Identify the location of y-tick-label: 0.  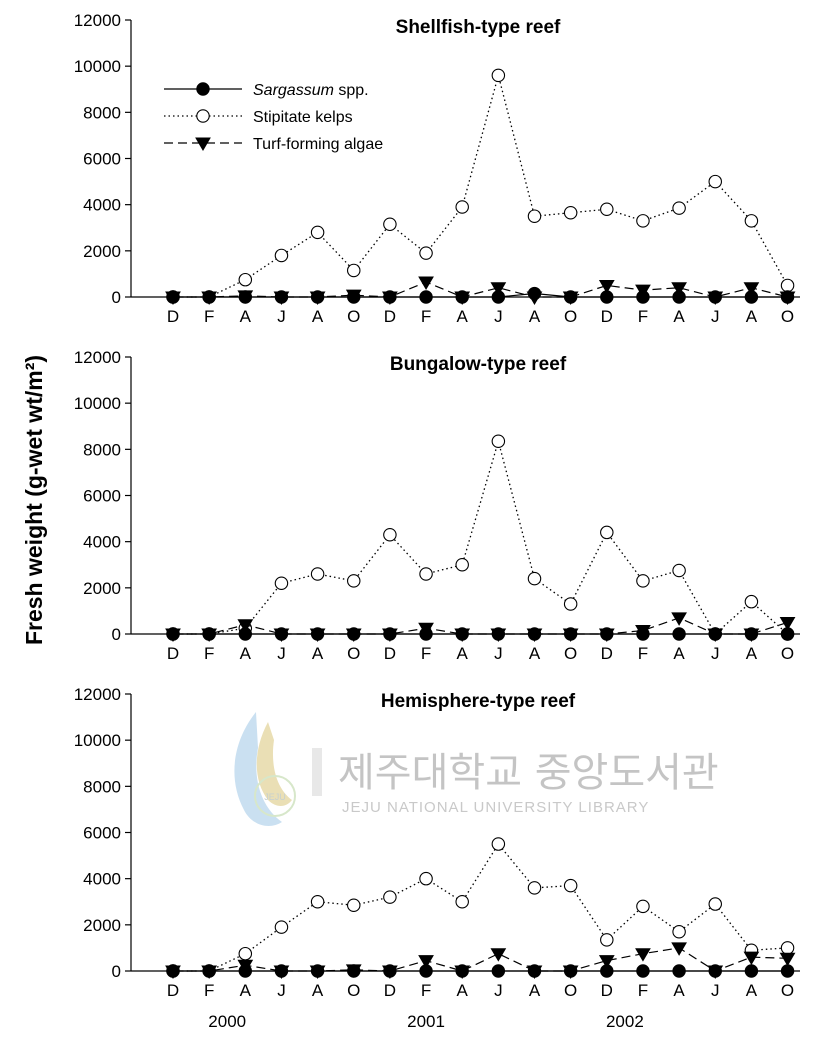
(116, 297).